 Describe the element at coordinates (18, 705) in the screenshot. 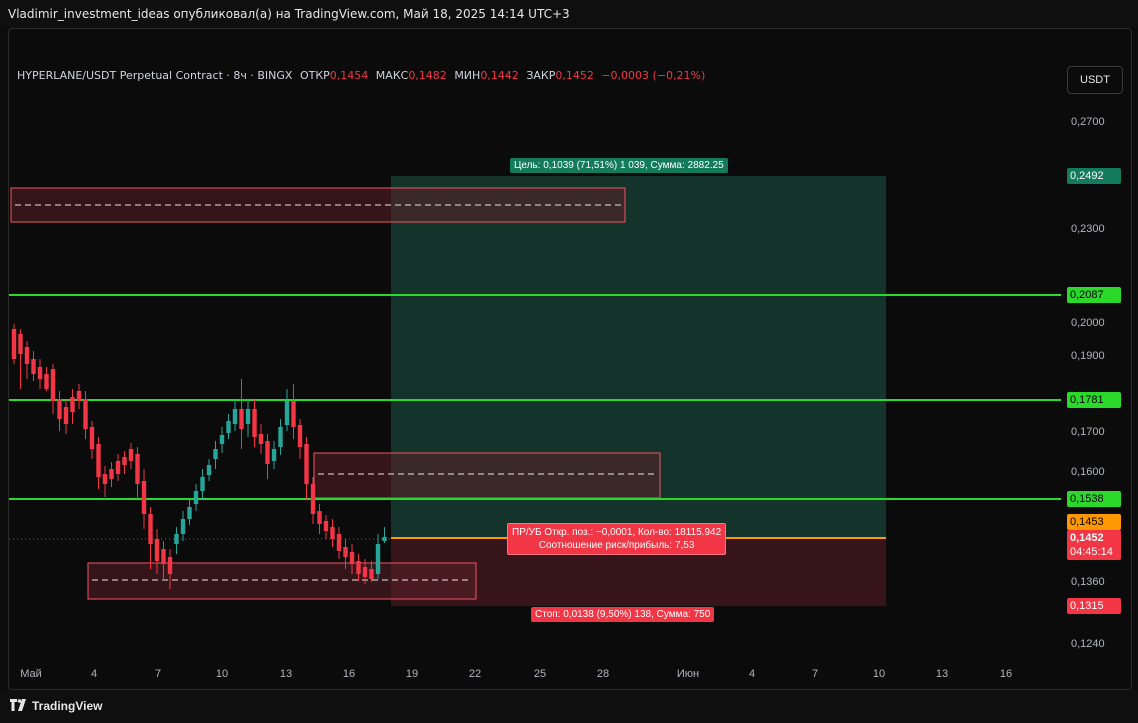

I see `tradingview-logo-icon` at that location.